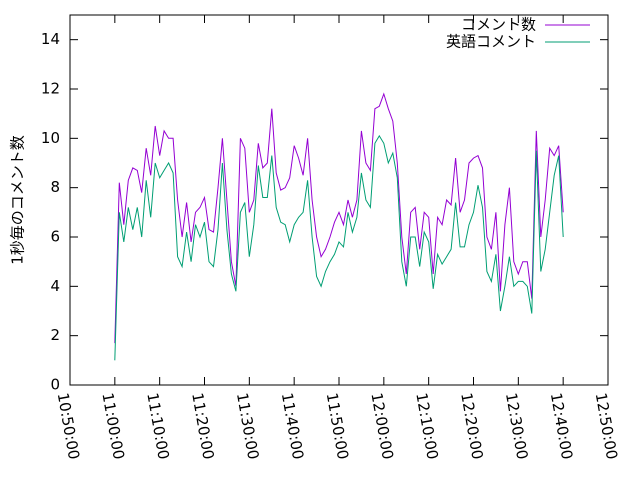  What do you see at coordinates (50, 89) in the screenshot?
I see `y-tick-label: 12` at bounding box center [50, 89].